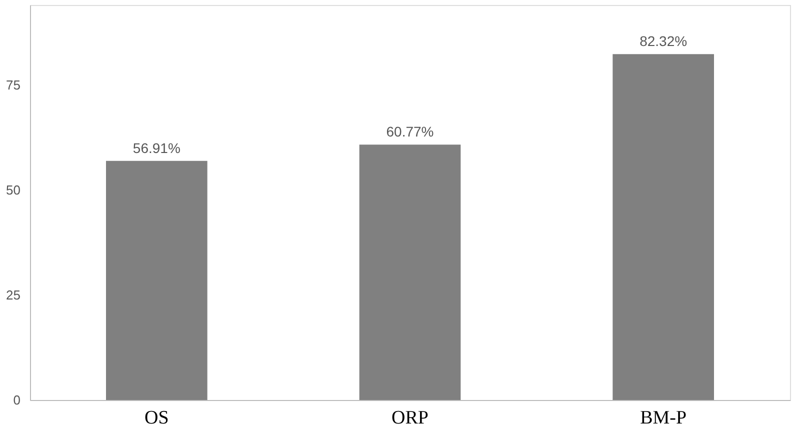 The width and height of the screenshot is (806, 444). Describe the element at coordinates (663, 418) in the screenshot. I see `x-tick-label: BM-P` at that location.